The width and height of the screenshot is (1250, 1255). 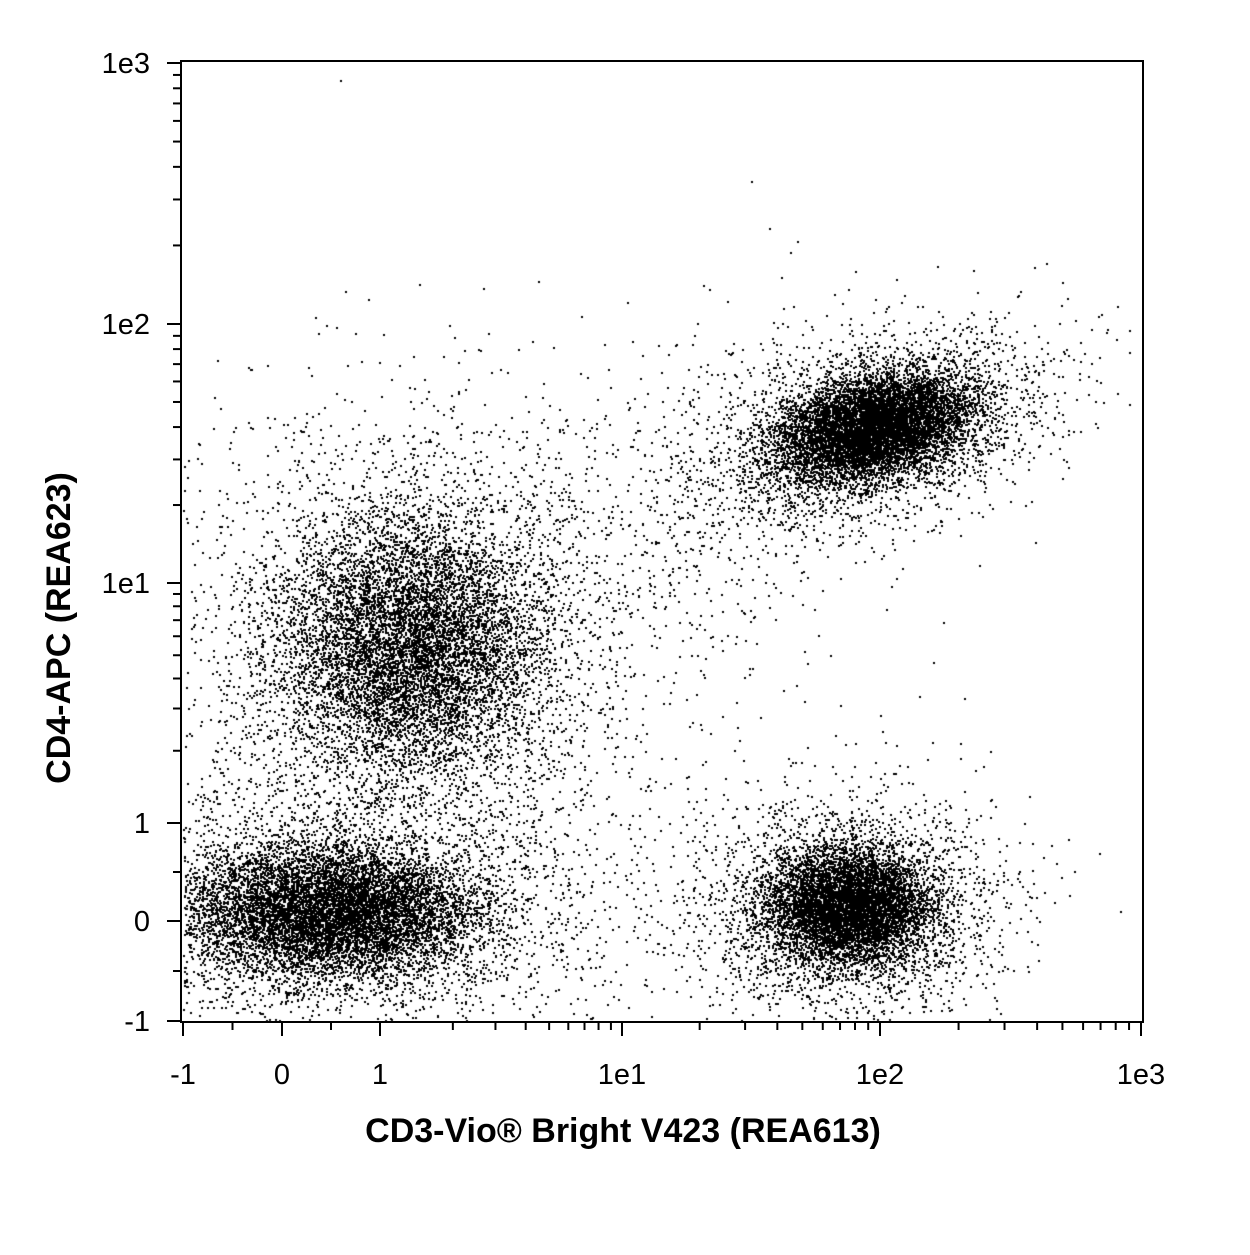 What do you see at coordinates (126, 325) in the screenshot?
I see `y-tick-label: 1e2` at bounding box center [126, 325].